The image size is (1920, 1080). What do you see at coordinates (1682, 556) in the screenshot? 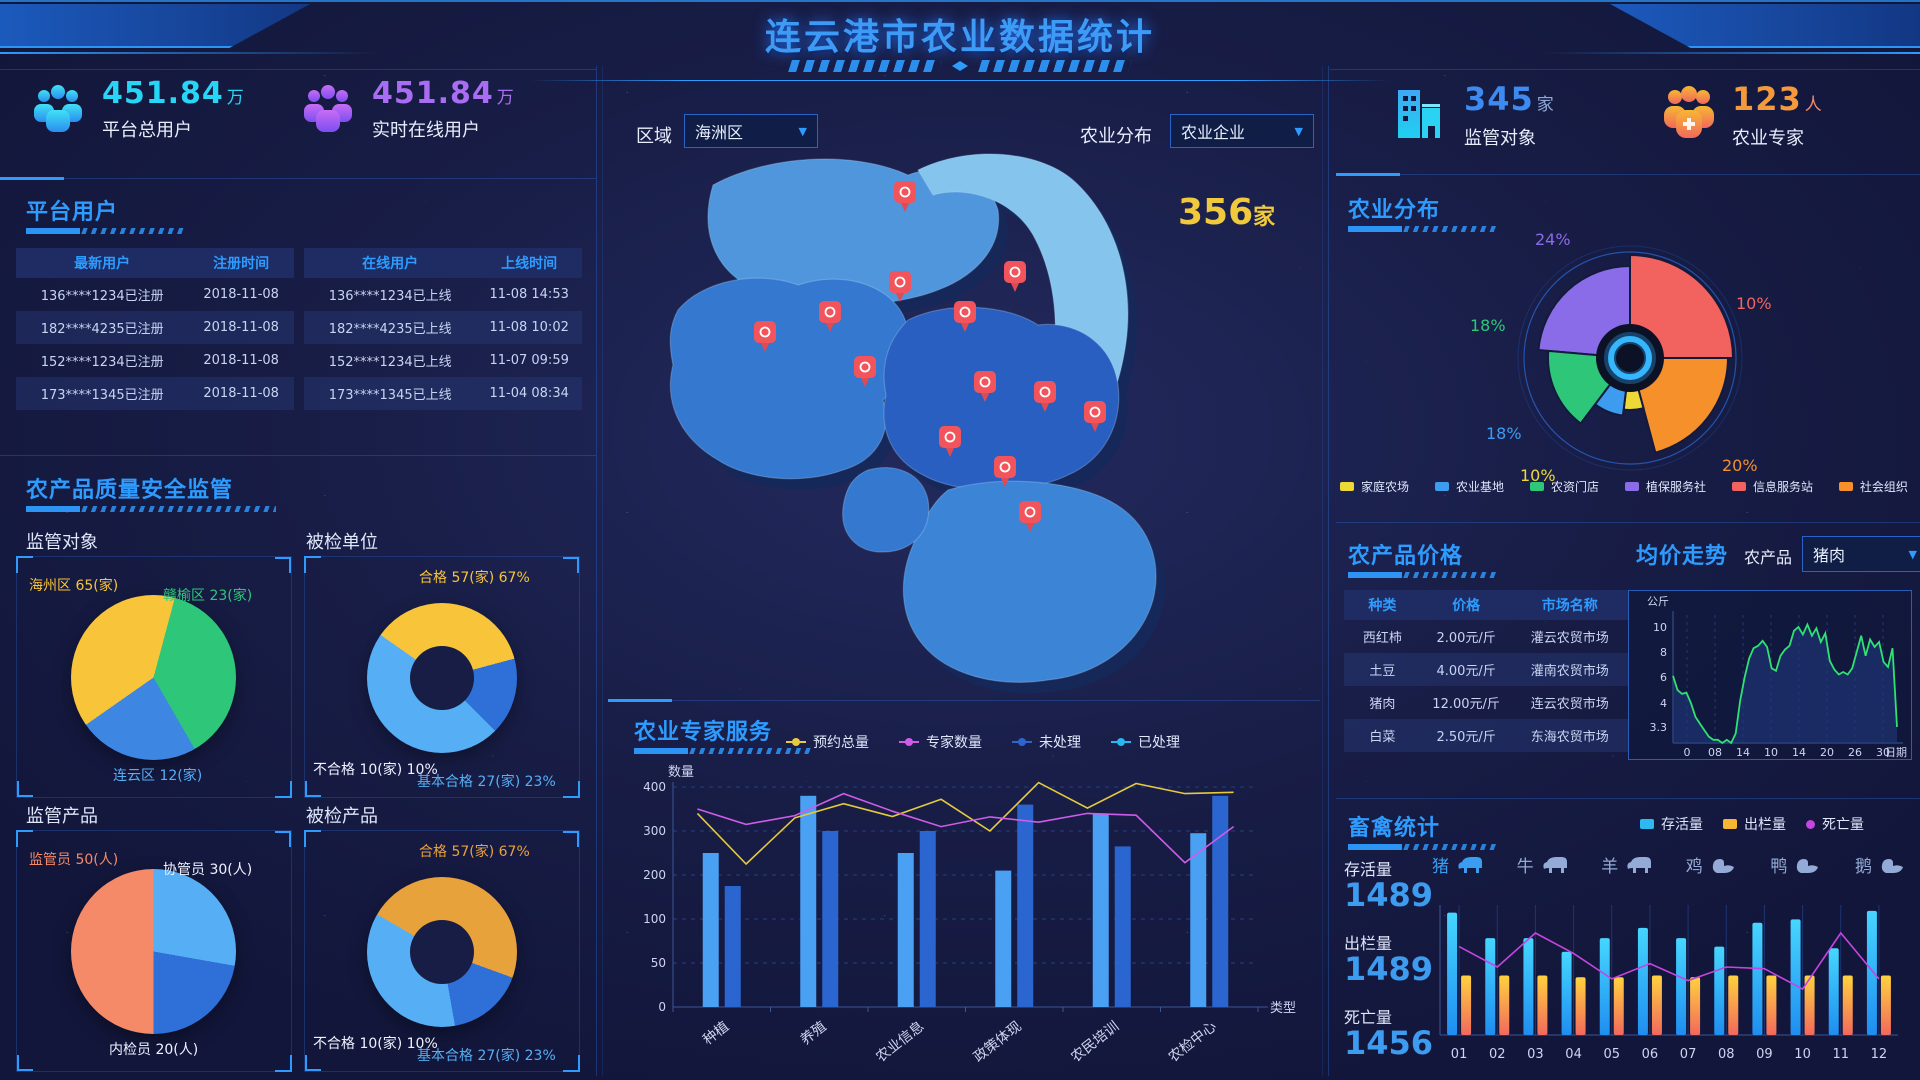
I see `section-title-trend: 均价走势` at bounding box center [1682, 556].